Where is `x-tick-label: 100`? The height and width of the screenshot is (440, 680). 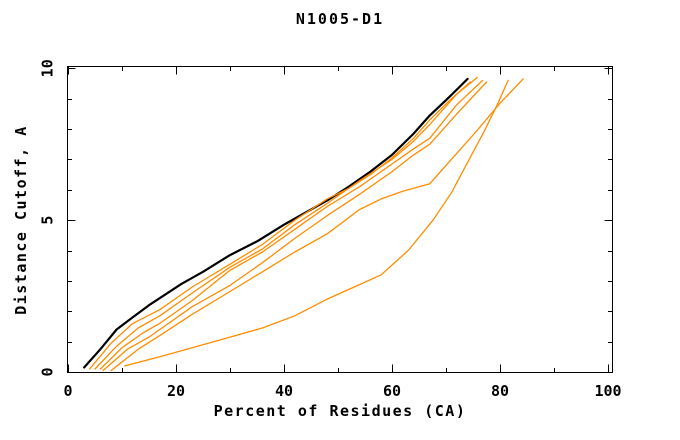
x-tick-label: 100 is located at coordinates (607, 391).